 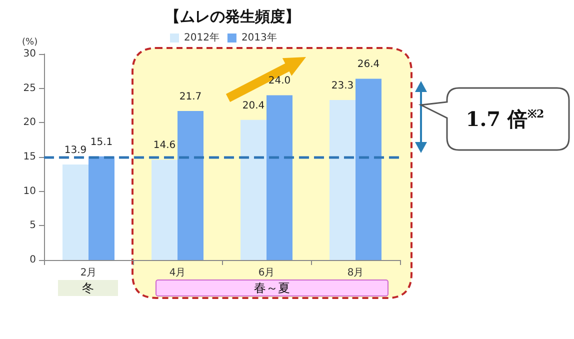 I want to click on data-label: 21.7, so click(x=190, y=96).